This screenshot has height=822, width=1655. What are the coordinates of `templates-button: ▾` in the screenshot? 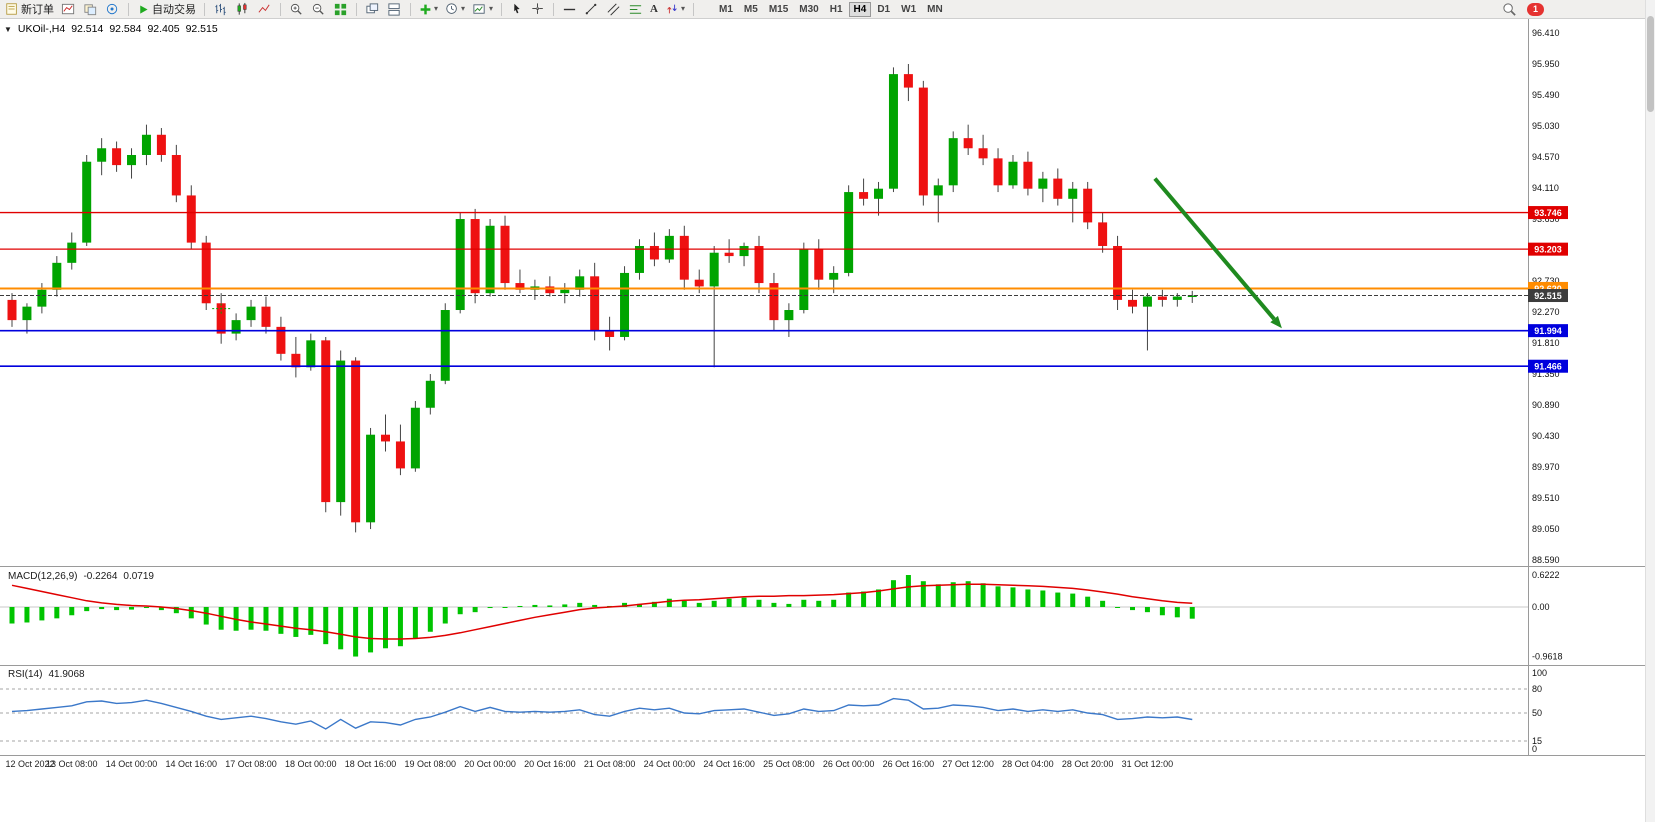 It's located at (482, 9).